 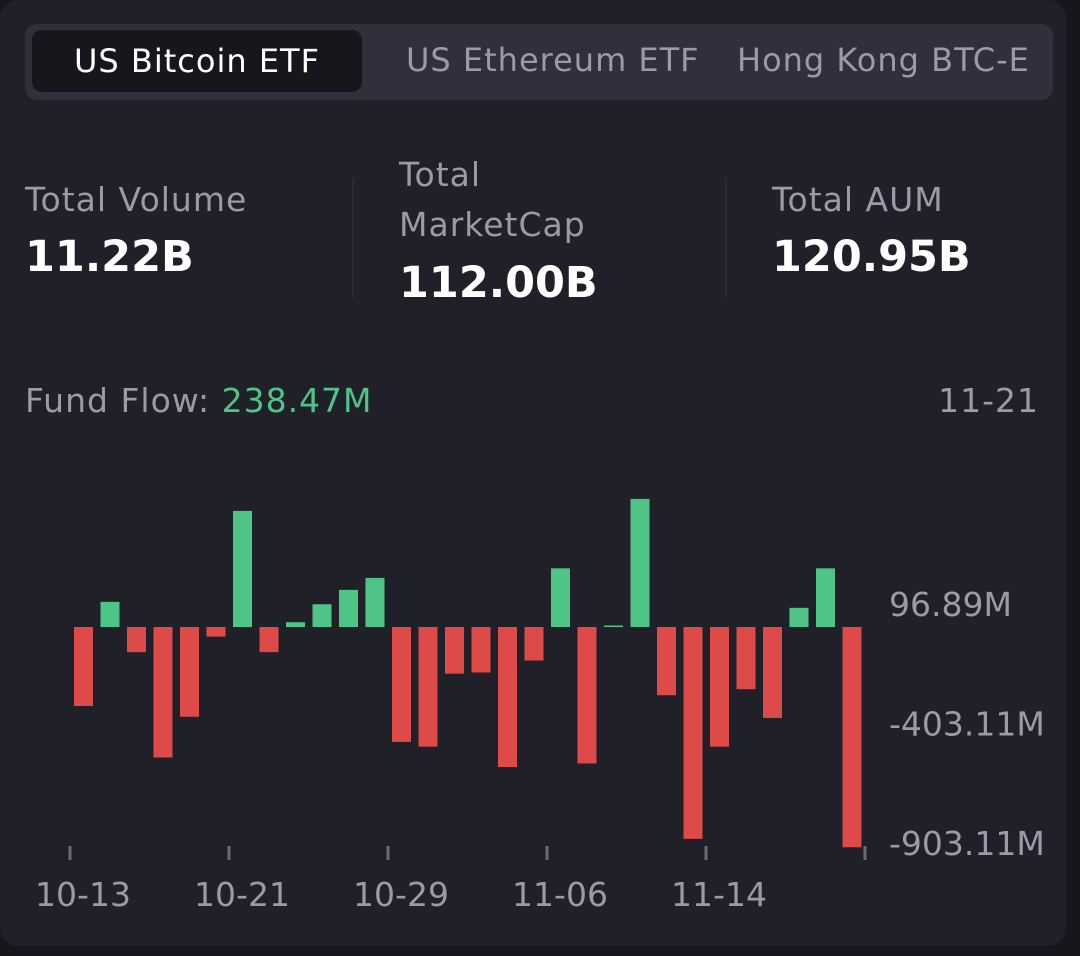 I want to click on y-tick-label: 96.89M, so click(x=950, y=604).